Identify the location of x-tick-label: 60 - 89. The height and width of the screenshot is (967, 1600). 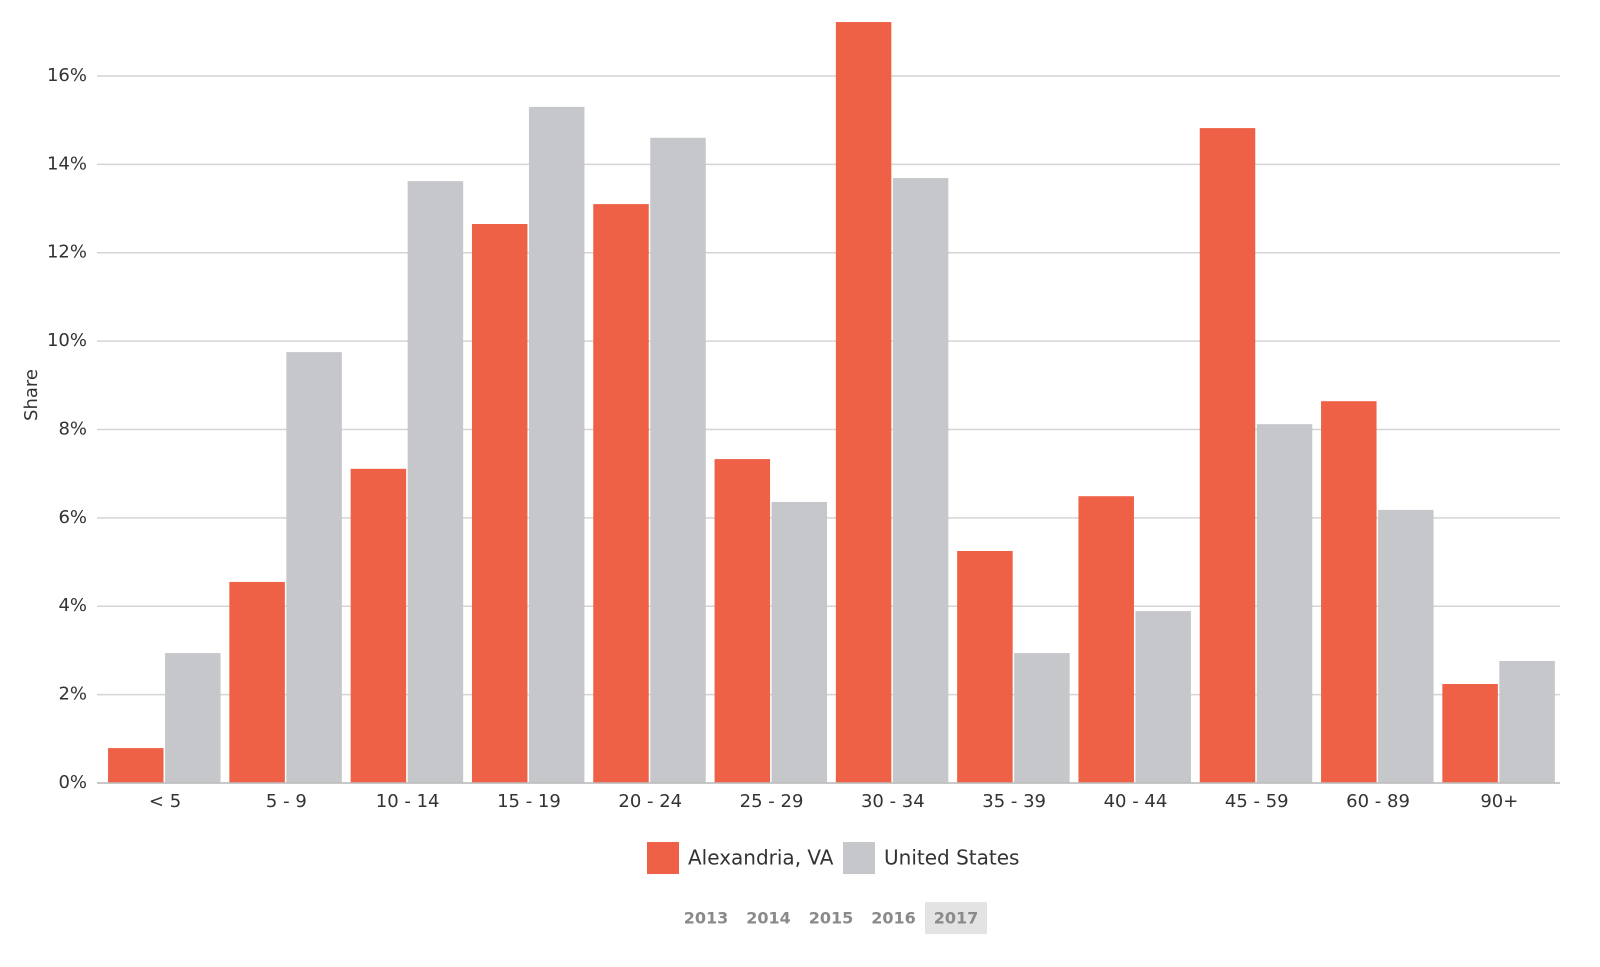
(1378, 801).